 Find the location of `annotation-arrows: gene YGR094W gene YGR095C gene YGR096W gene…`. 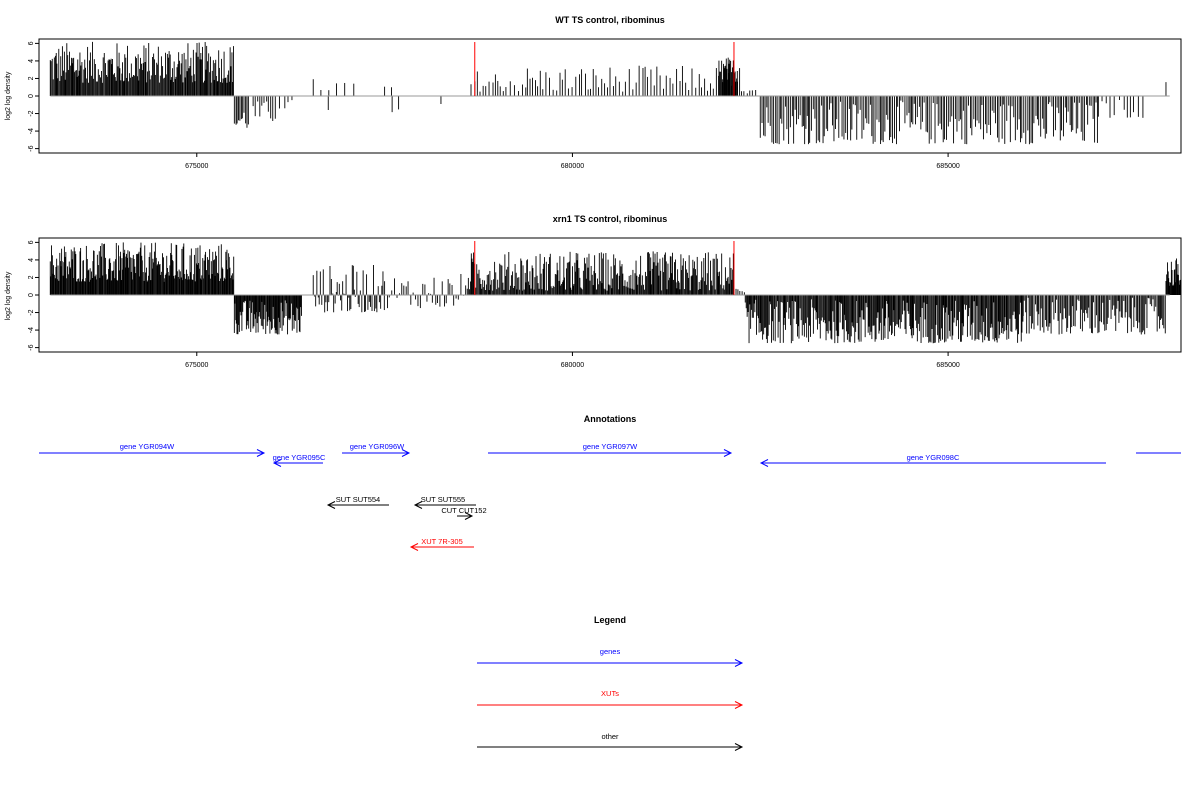

annotation-arrows: gene YGR094W gene YGR095C gene YGR096W gene… is located at coordinates (610, 496).